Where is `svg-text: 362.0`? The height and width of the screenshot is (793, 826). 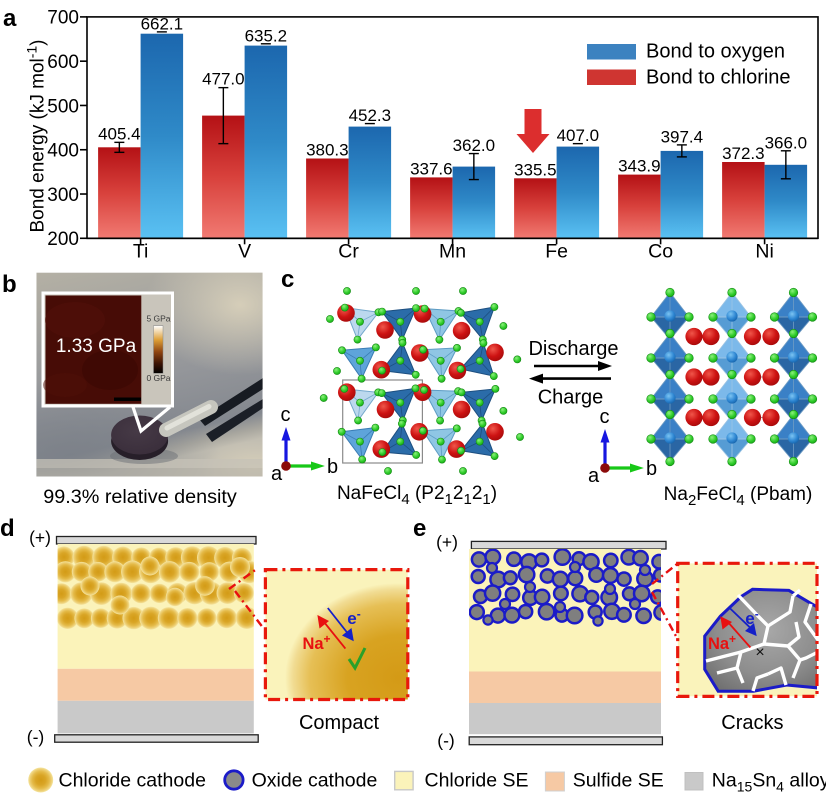
svg-text: 362.0 is located at coordinates (474, 145).